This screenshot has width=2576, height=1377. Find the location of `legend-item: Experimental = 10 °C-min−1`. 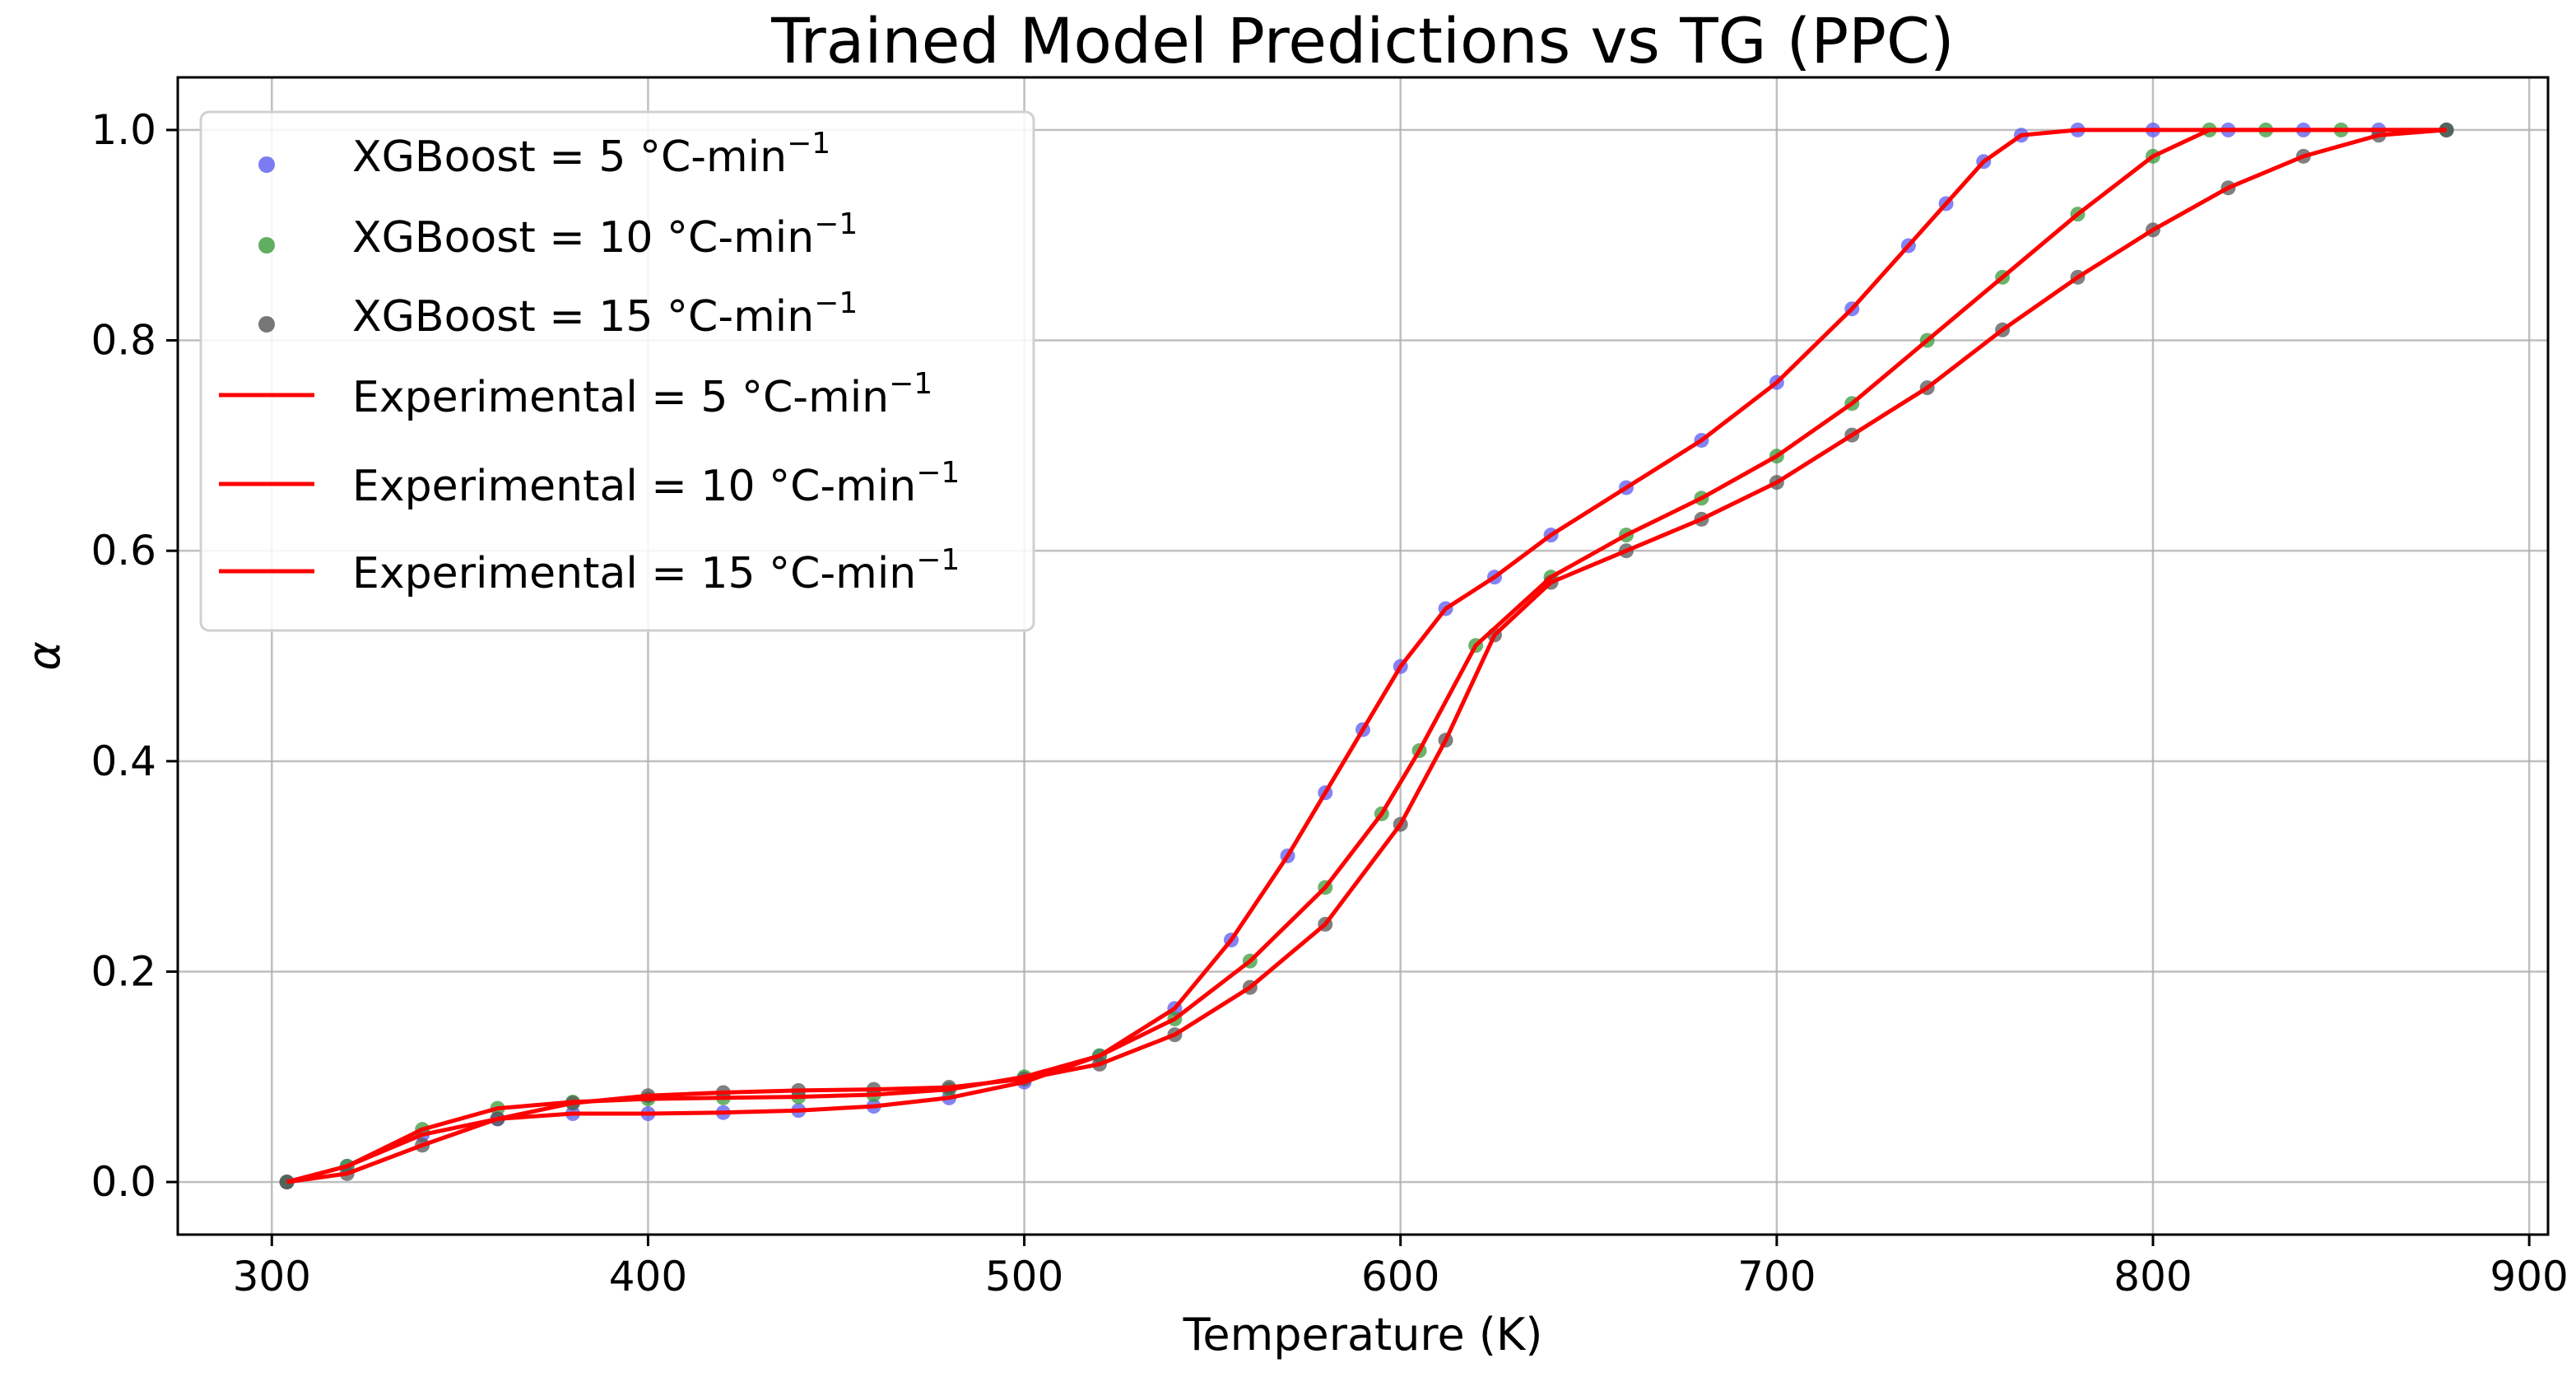

legend-item: Experimental = 10 °C-min−1 is located at coordinates (589, 483).